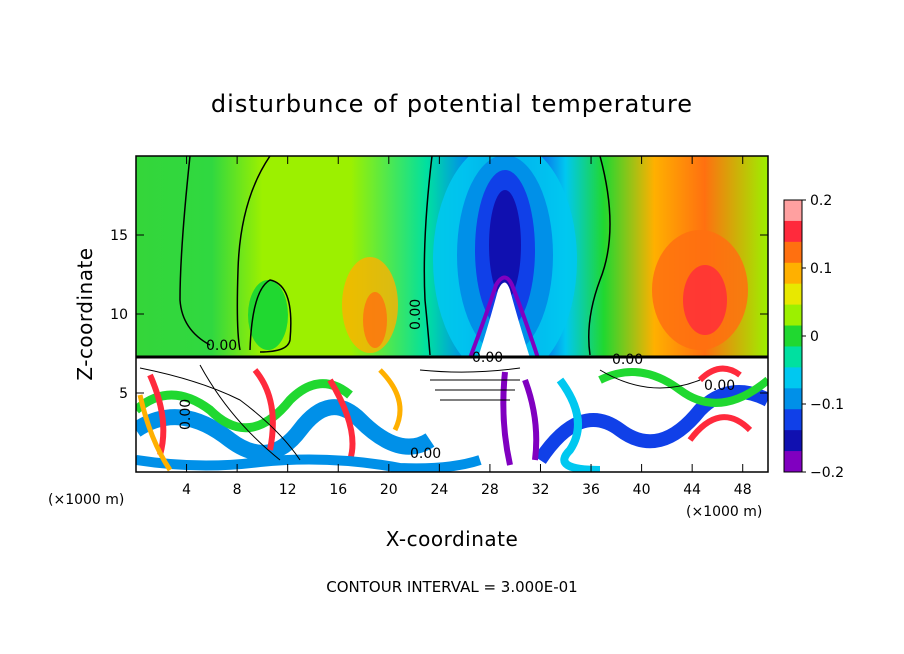  I want to click on y-axis-label: Z-coordinate, so click(85, 313).